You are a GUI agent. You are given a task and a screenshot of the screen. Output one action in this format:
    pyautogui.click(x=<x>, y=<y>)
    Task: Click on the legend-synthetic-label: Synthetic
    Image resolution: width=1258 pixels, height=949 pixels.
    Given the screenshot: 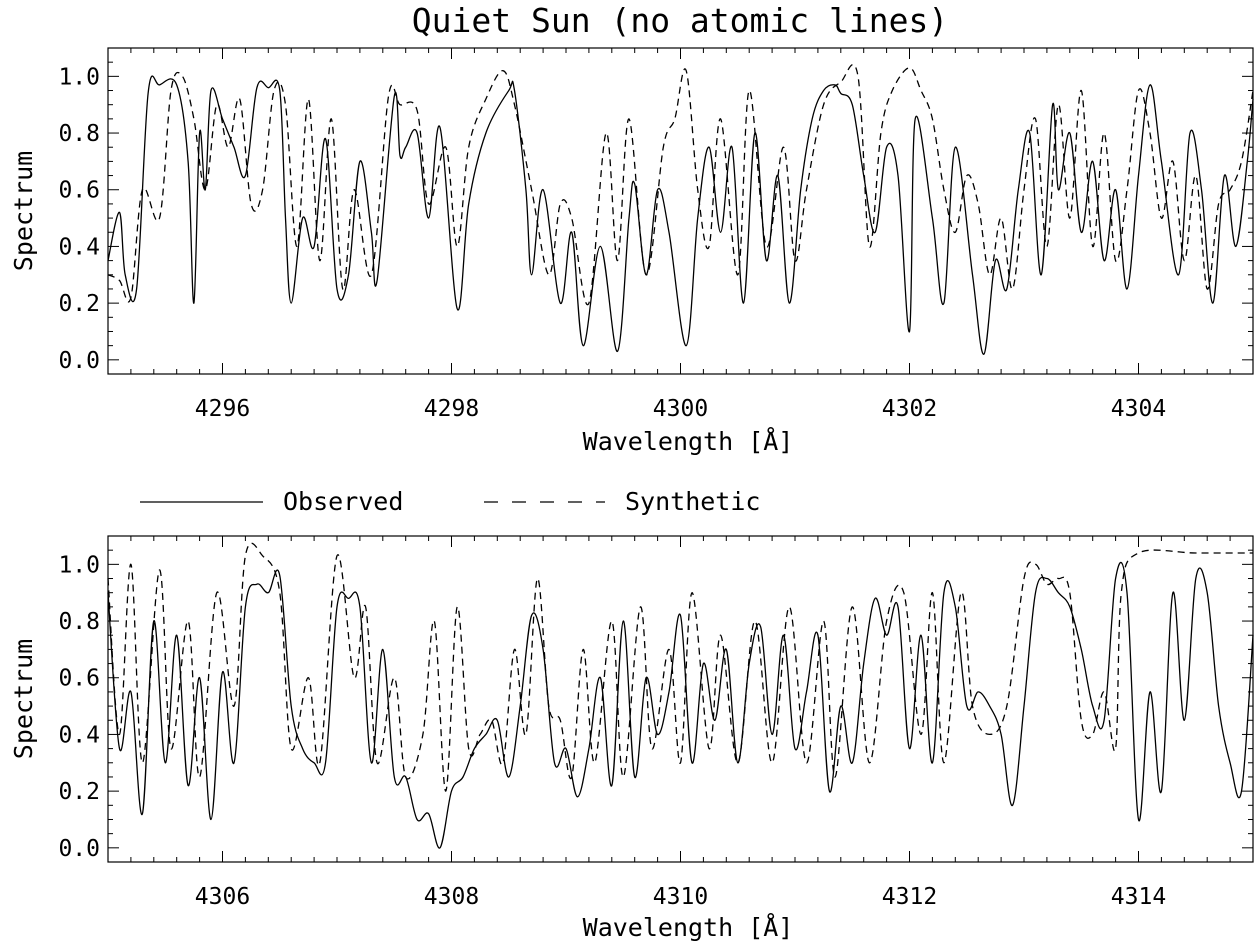 What is the action you would take?
    pyautogui.click(x=692, y=501)
    